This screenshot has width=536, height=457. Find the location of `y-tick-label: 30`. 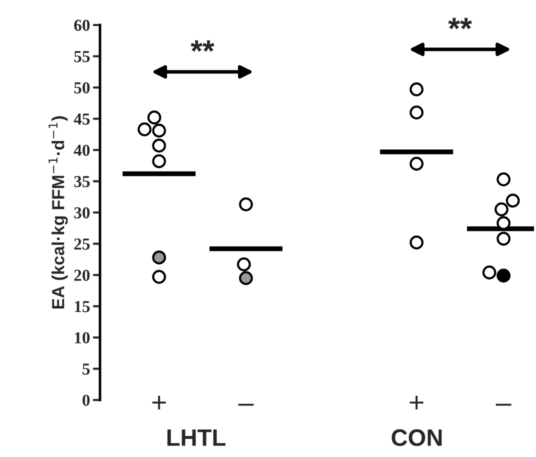

y-tick-label: 30 is located at coordinates (82, 212).